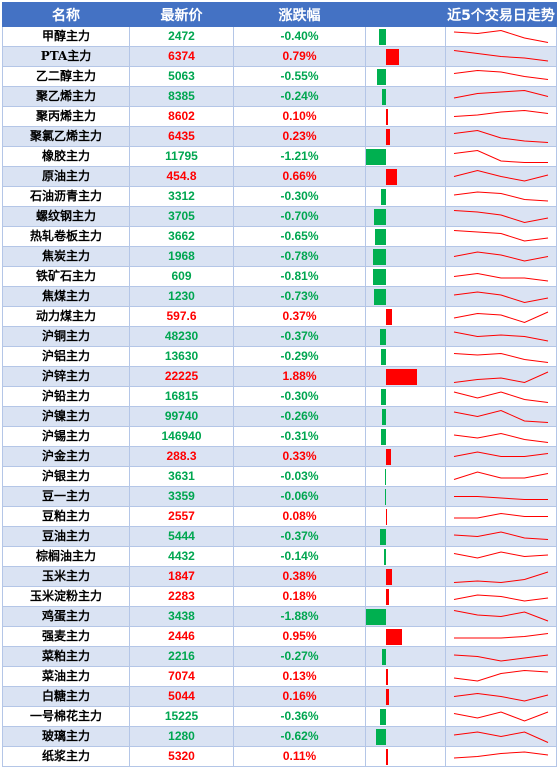 The width and height of the screenshot is (558, 779). What do you see at coordinates (181, 276) in the screenshot?
I see `latest-price: 609` at bounding box center [181, 276].